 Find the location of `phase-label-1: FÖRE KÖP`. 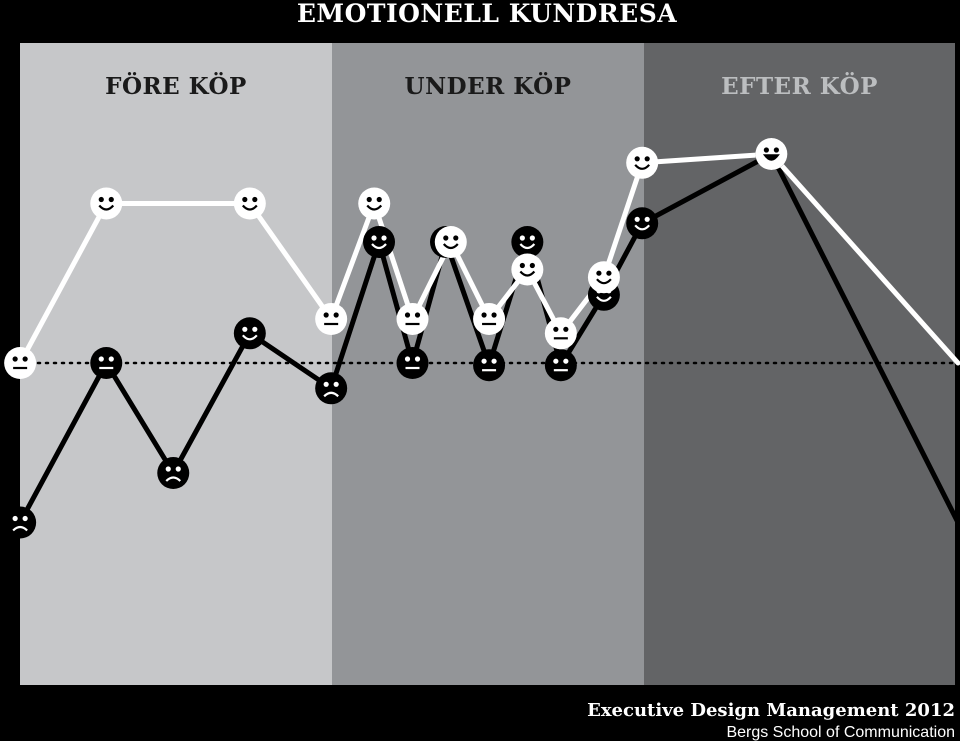

phase-label-1: FÖRE KÖP is located at coordinates (176, 86).